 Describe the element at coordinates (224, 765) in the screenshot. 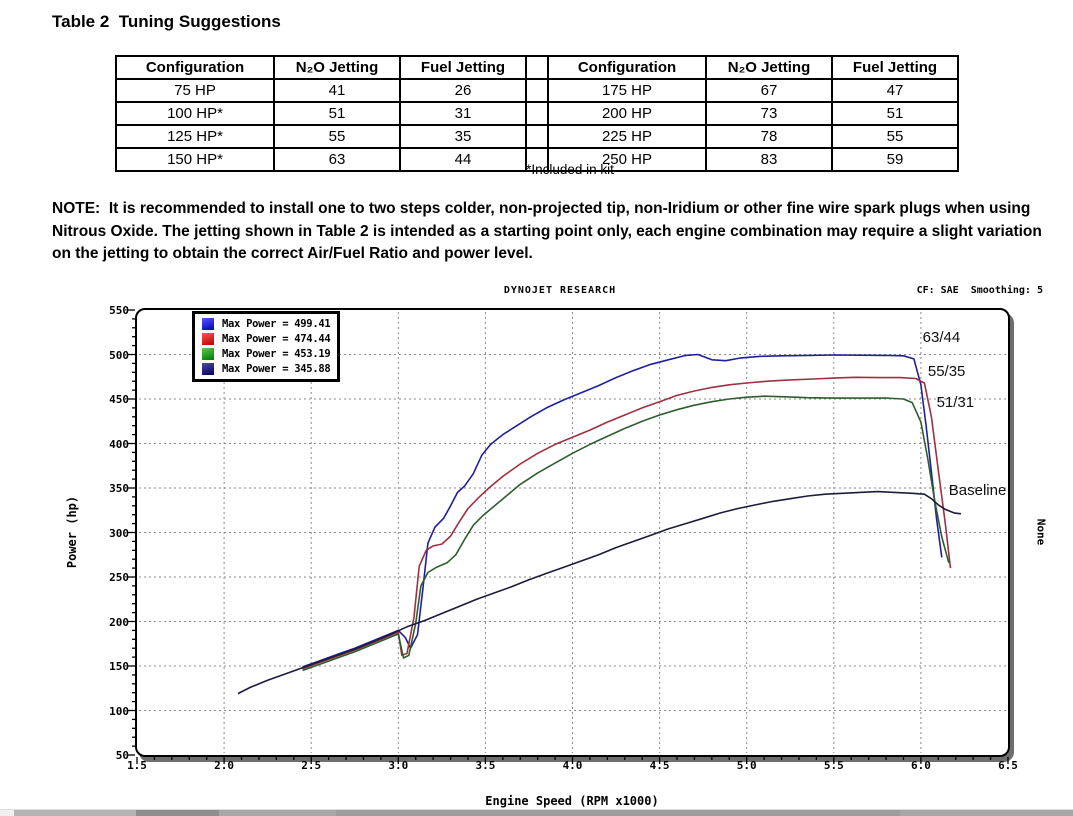

I see `x-tick-label: 2.0` at that location.